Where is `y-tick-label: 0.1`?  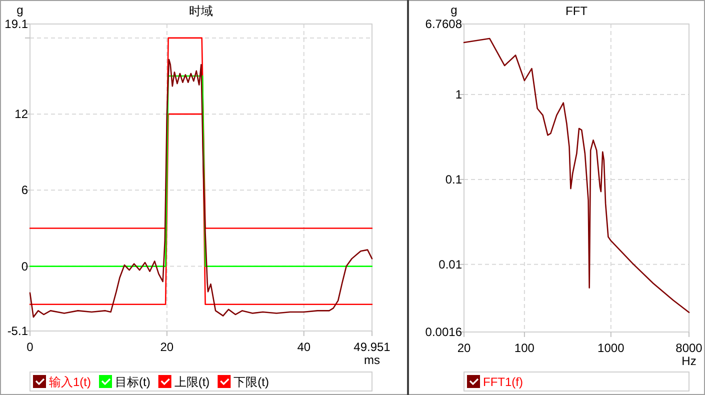
y-tick-label: 0.1 is located at coordinates (453, 179).